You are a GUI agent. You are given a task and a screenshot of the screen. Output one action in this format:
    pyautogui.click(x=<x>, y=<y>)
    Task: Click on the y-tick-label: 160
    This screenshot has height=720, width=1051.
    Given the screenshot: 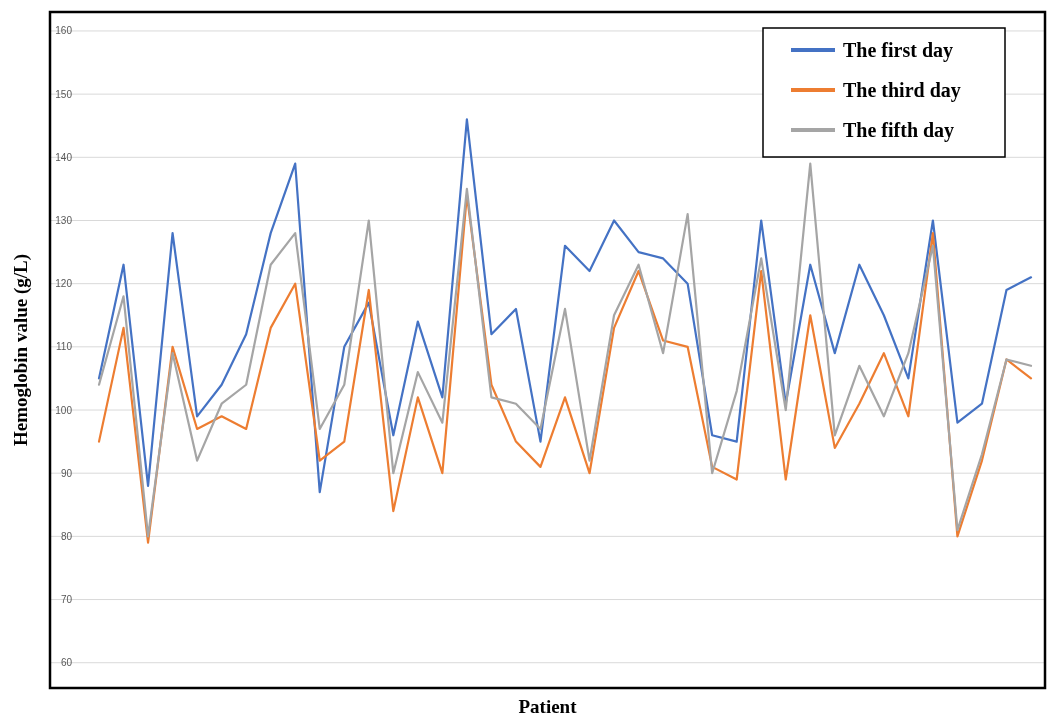 What is the action you would take?
    pyautogui.click(x=64, y=31)
    